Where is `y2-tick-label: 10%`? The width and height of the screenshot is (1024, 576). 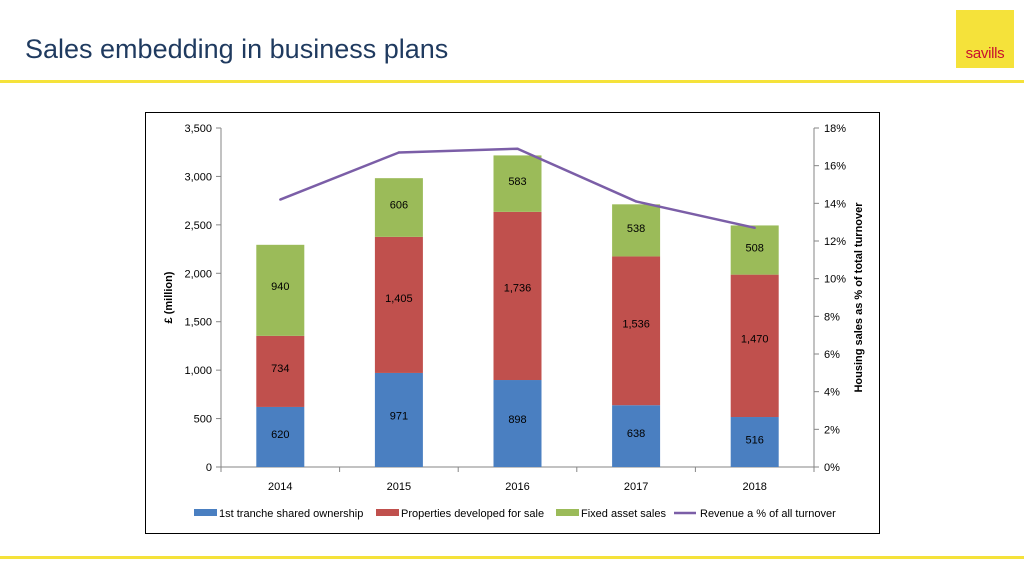 y2-tick-label: 10% is located at coordinates (835, 280).